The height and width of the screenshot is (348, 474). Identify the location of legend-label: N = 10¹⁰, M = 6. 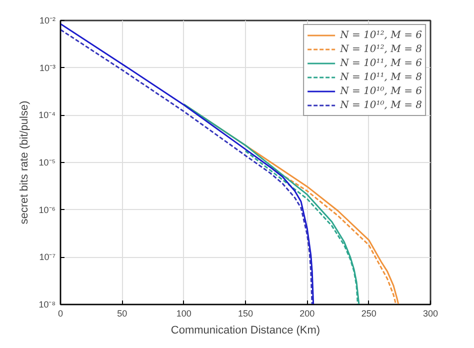
(381, 91).